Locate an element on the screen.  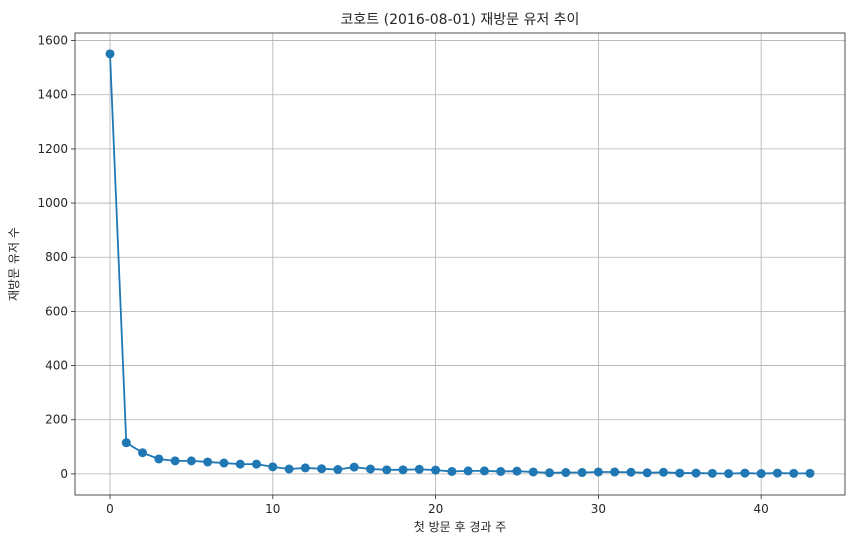
y-tick-label: 800 is located at coordinates (56, 257).